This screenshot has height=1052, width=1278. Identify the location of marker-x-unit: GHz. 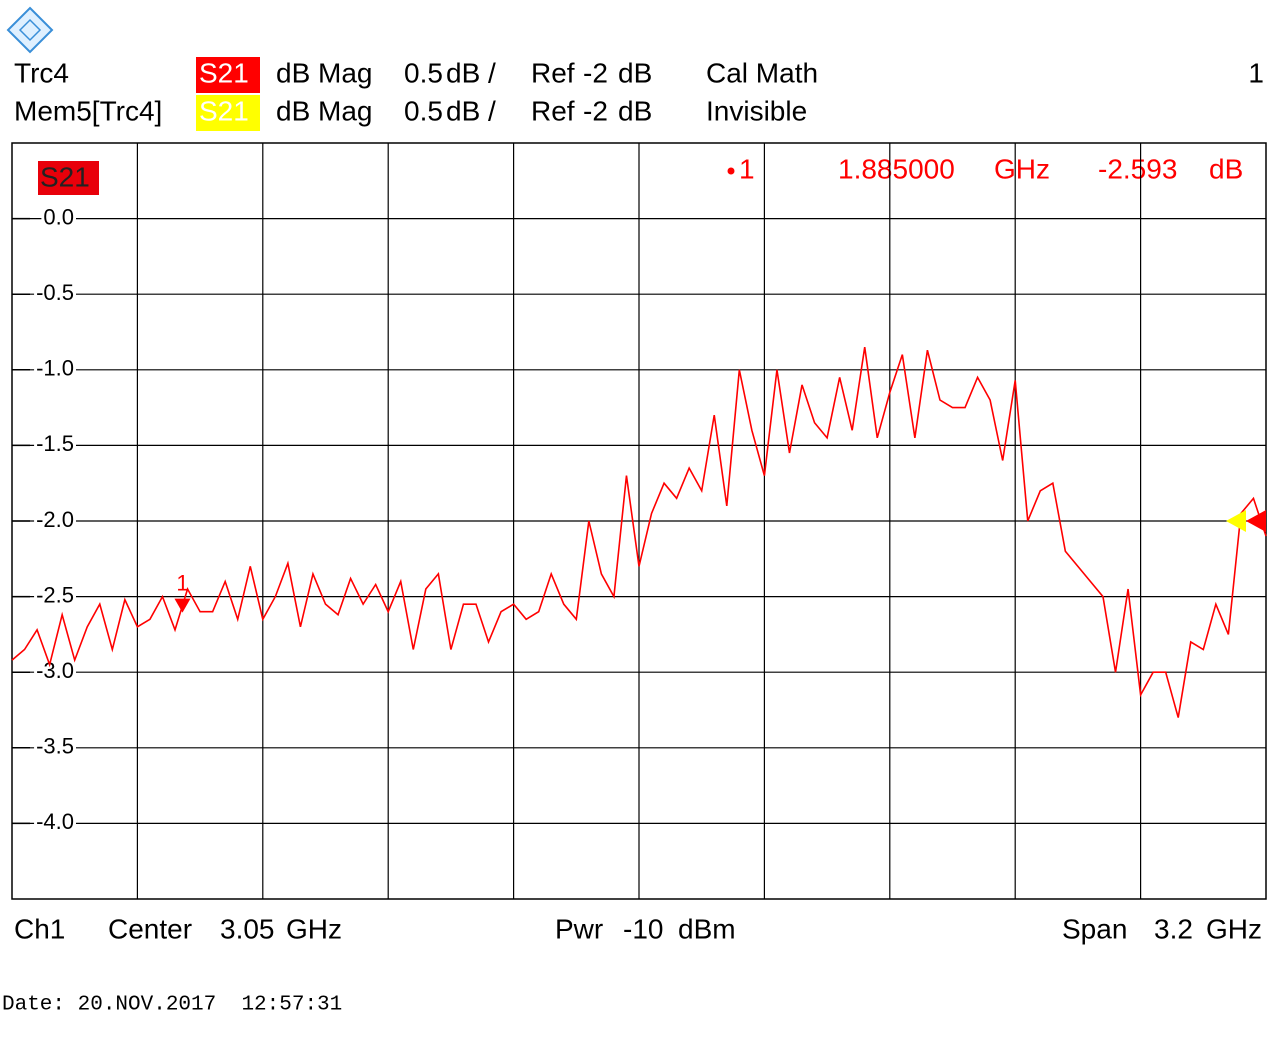
(1022, 168).